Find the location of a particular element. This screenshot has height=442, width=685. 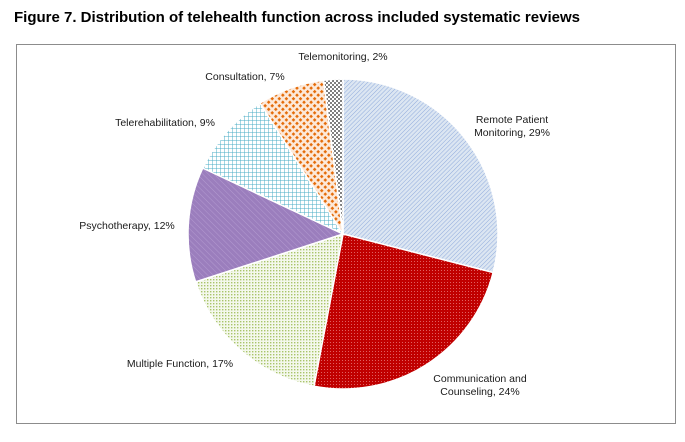

pie-slice-psychotherapy is located at coordinates (266, 225).